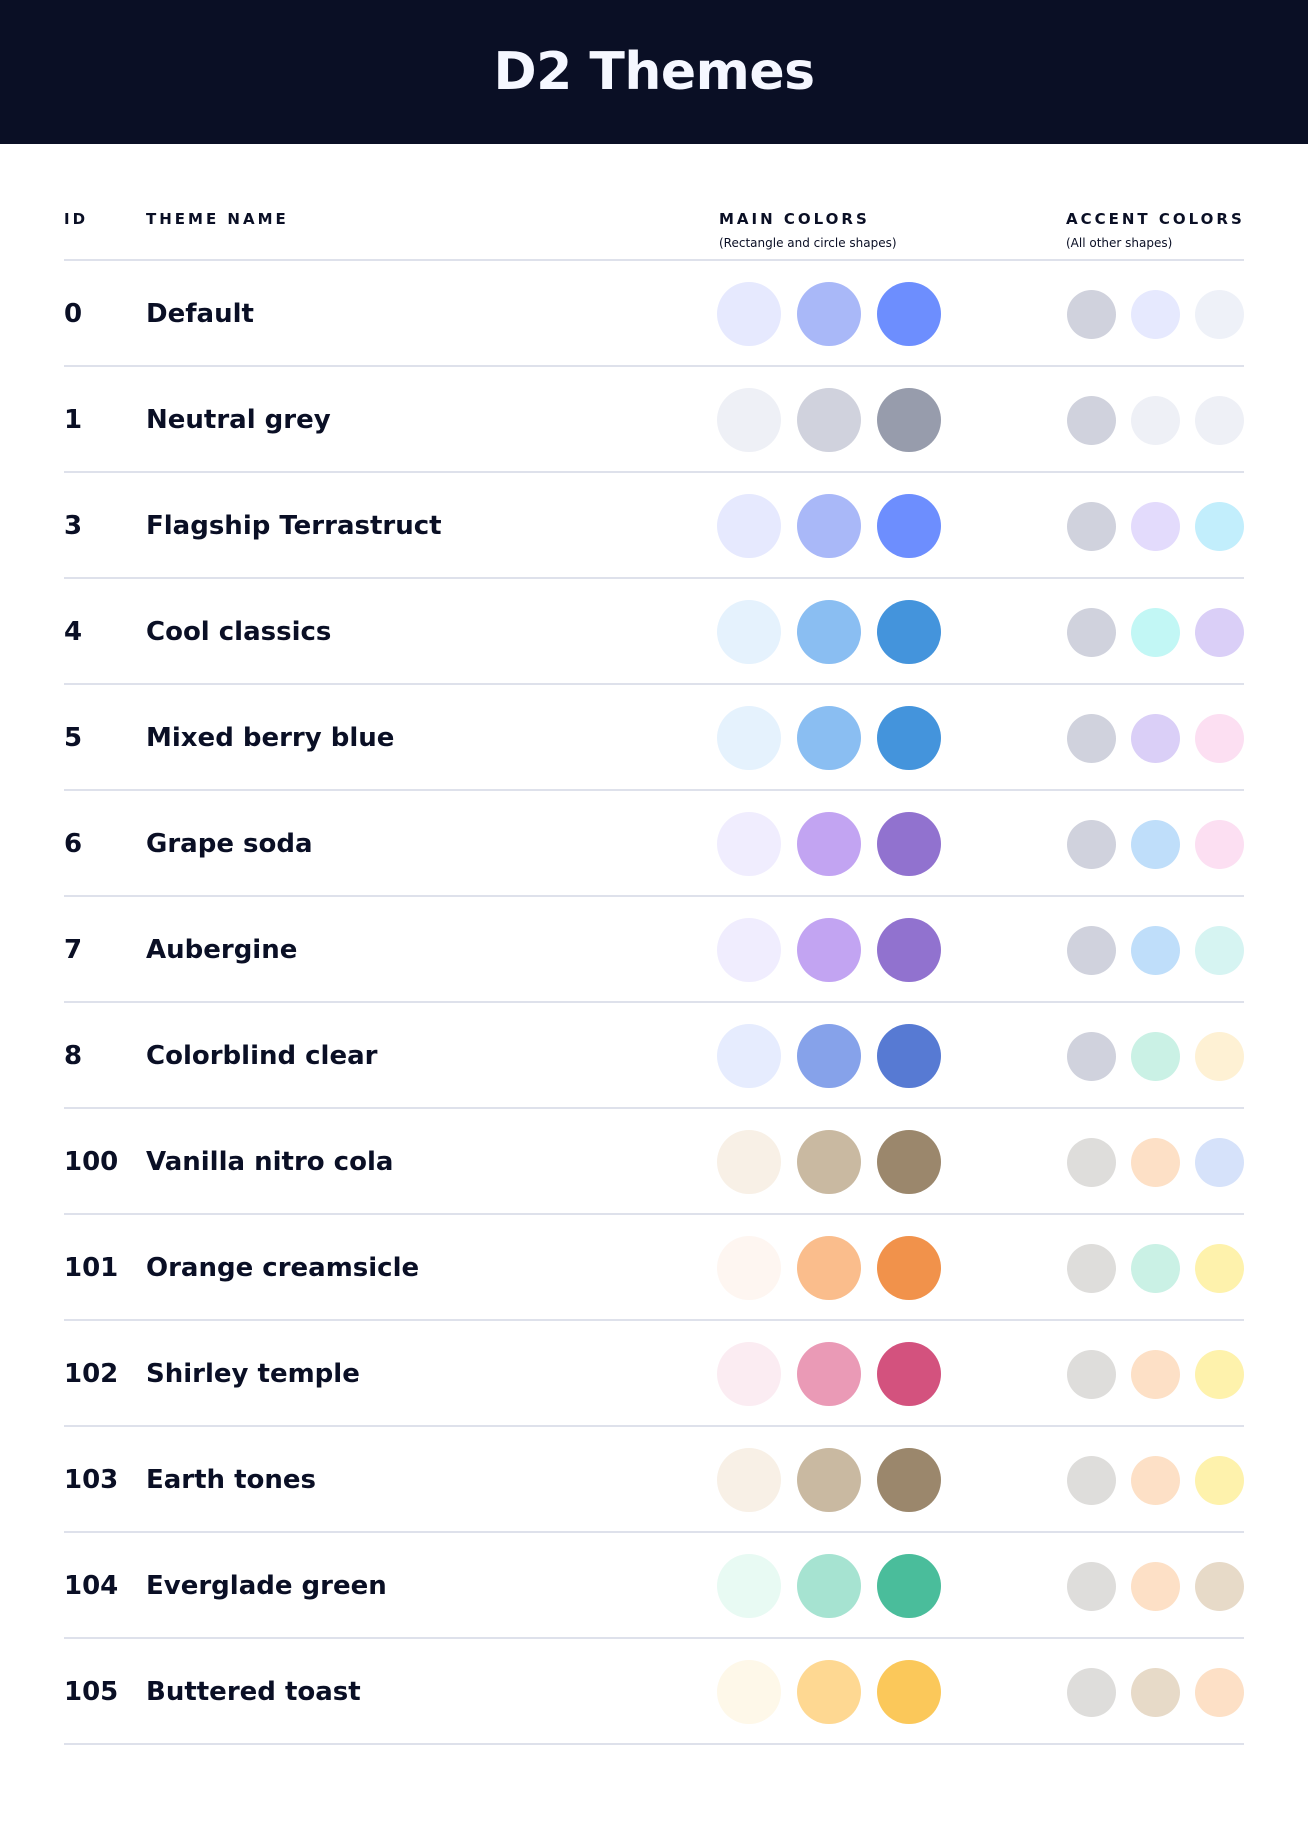 The height and width of the screenshot is (1826, 1308). I want to click on theme-row: 0 Default, so click(654, 314).